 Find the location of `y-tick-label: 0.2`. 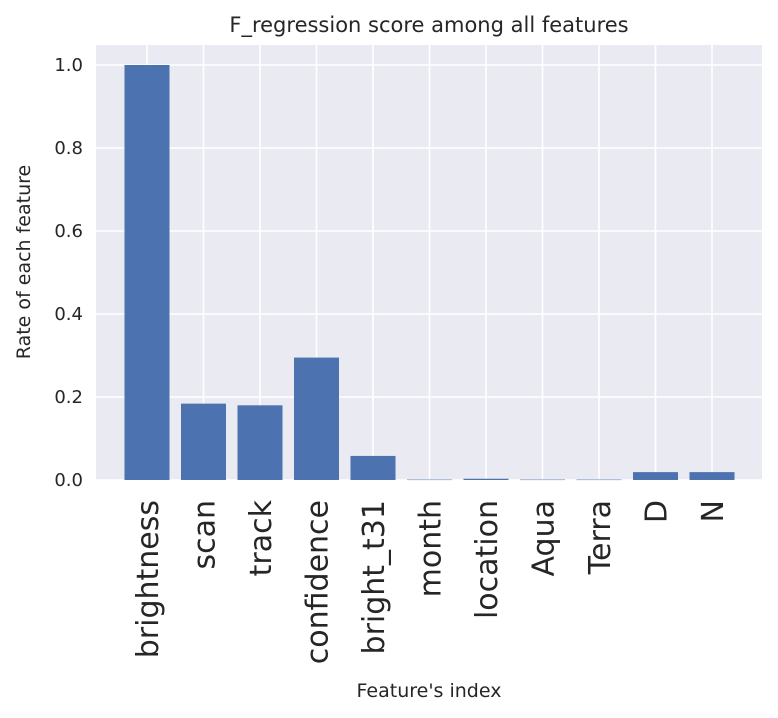

y-tick-label: 0.2 is located at coordinates (68, 397).